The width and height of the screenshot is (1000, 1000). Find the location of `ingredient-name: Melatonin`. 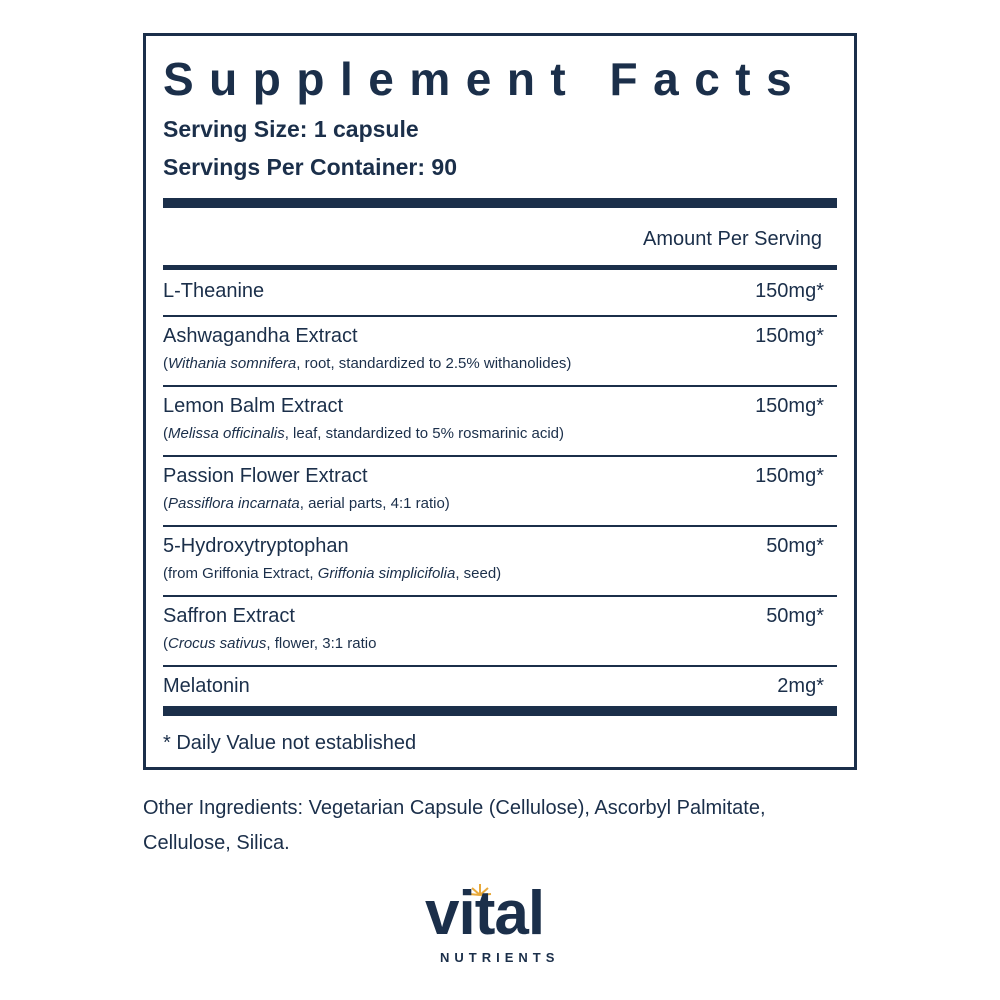

ingredient-name: Melatonin is located at coordinates (206, 686).